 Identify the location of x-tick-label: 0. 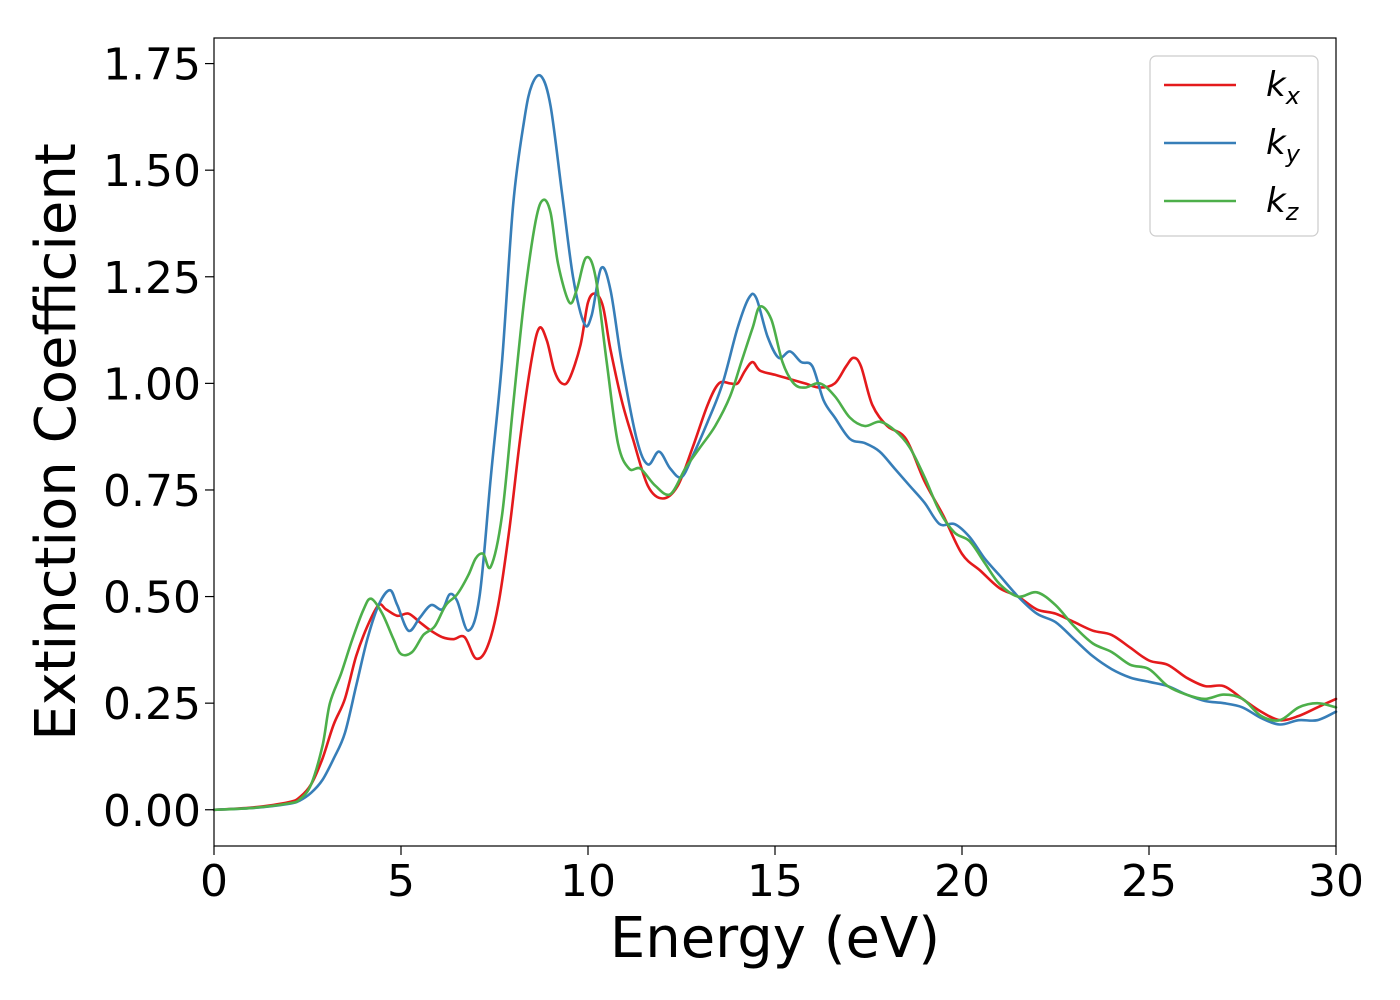
(214, 881).